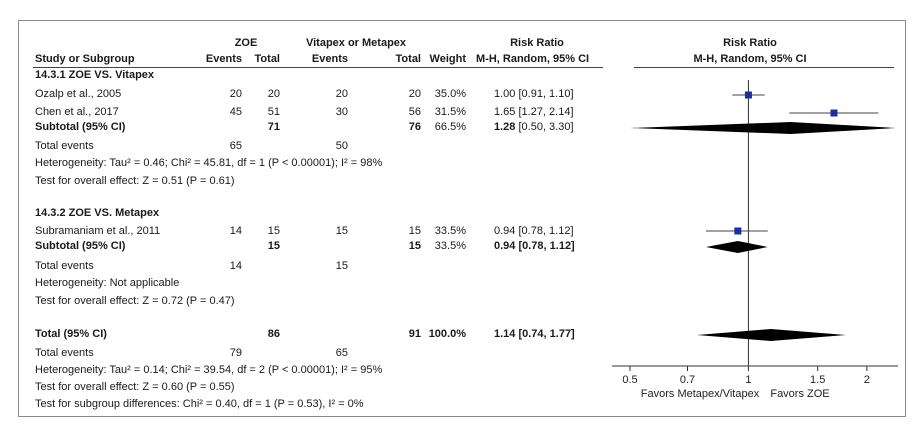 The image size is (921, 433). Describe the element at coordinates (447, 334) in the screenshot. I see `total-weight: 100.0%` at that location.